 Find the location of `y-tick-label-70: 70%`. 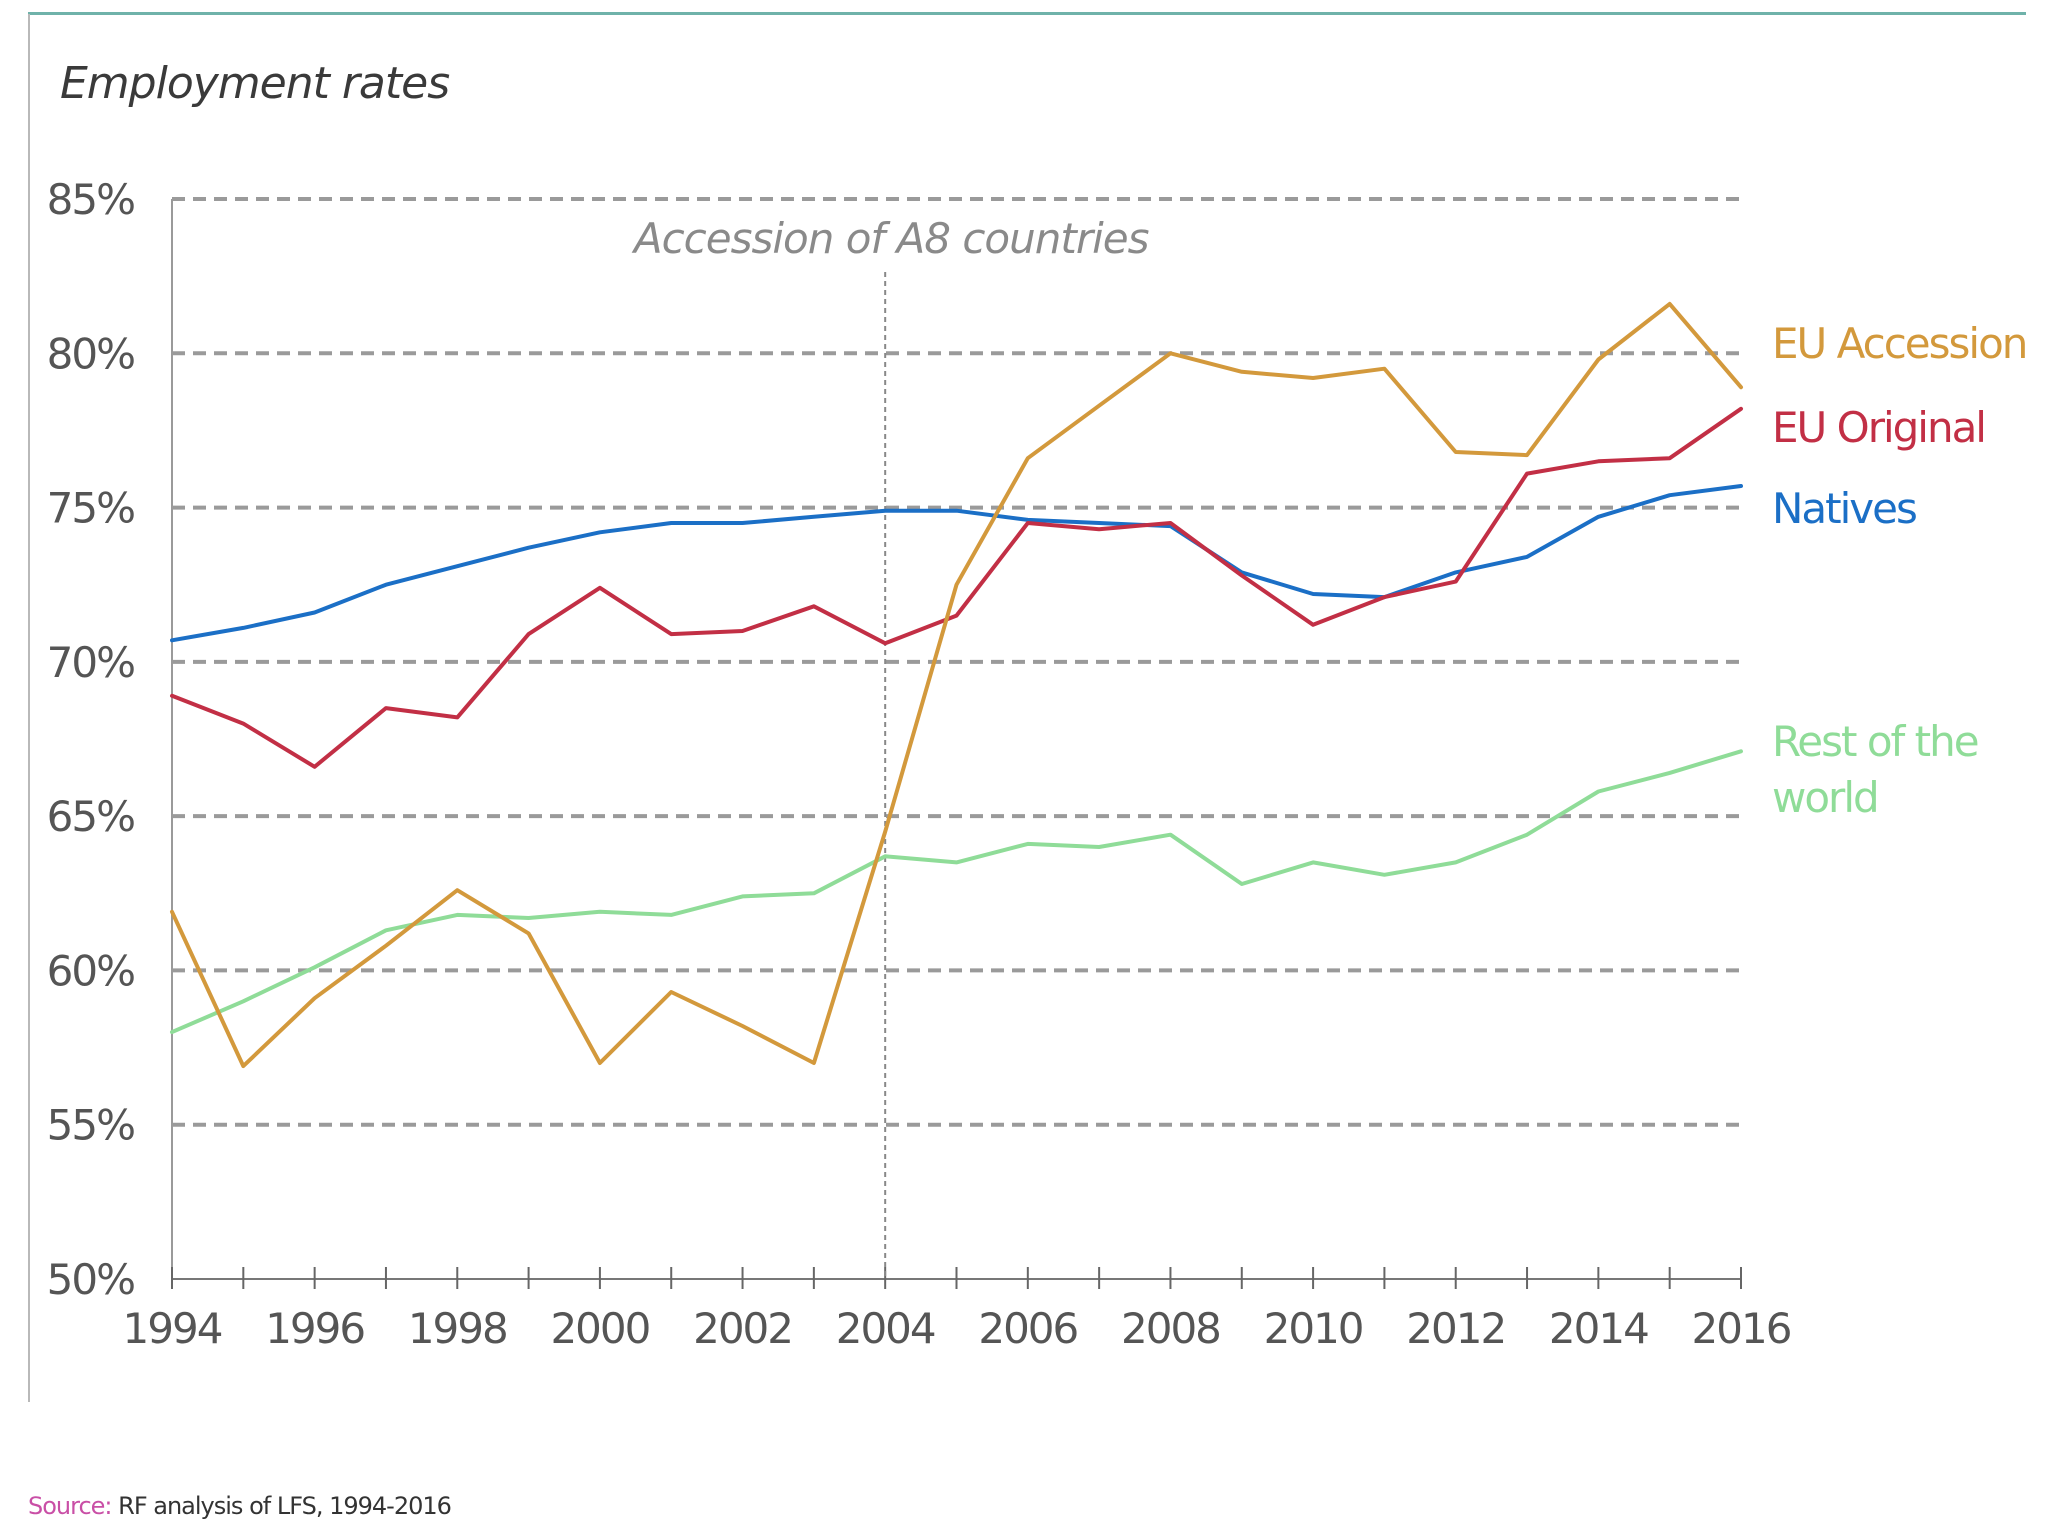

y-tick-label-70: 70% is located at coordinates (90, 662).